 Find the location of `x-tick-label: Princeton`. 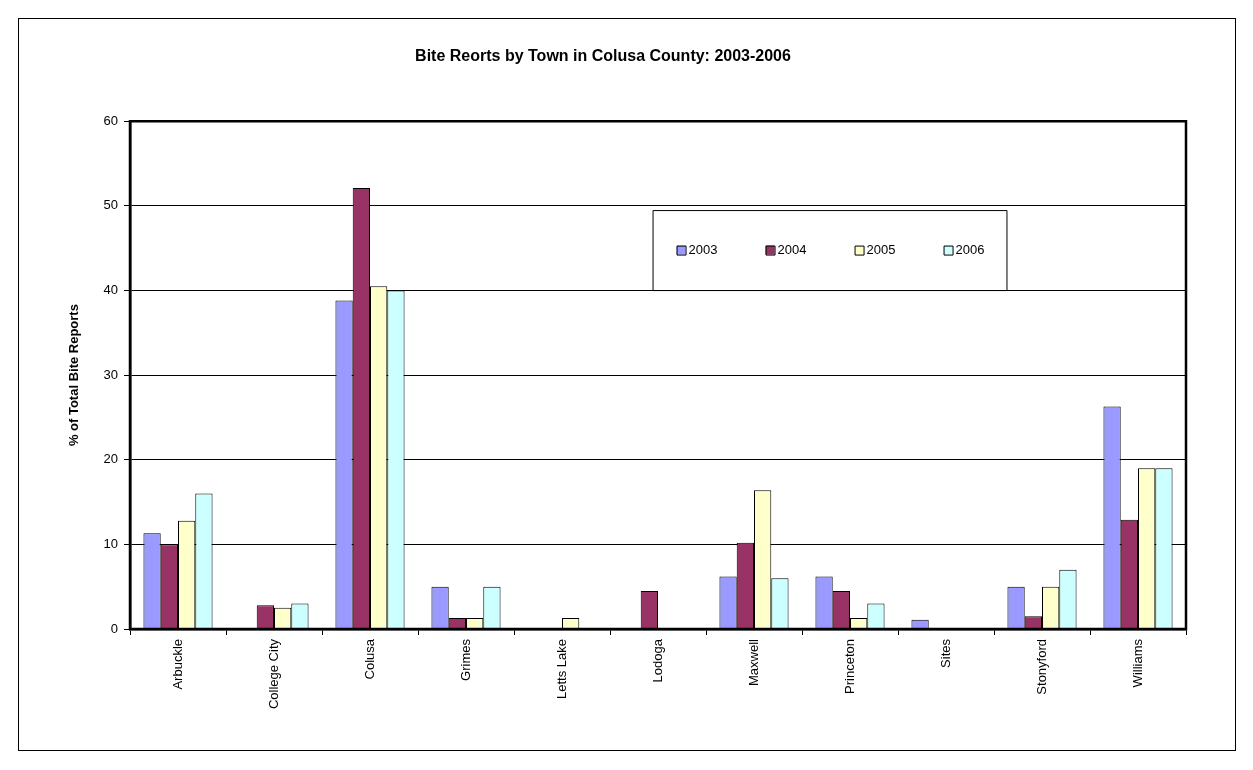

x-tick-label: Princeton is located at coordinates (849, 666).